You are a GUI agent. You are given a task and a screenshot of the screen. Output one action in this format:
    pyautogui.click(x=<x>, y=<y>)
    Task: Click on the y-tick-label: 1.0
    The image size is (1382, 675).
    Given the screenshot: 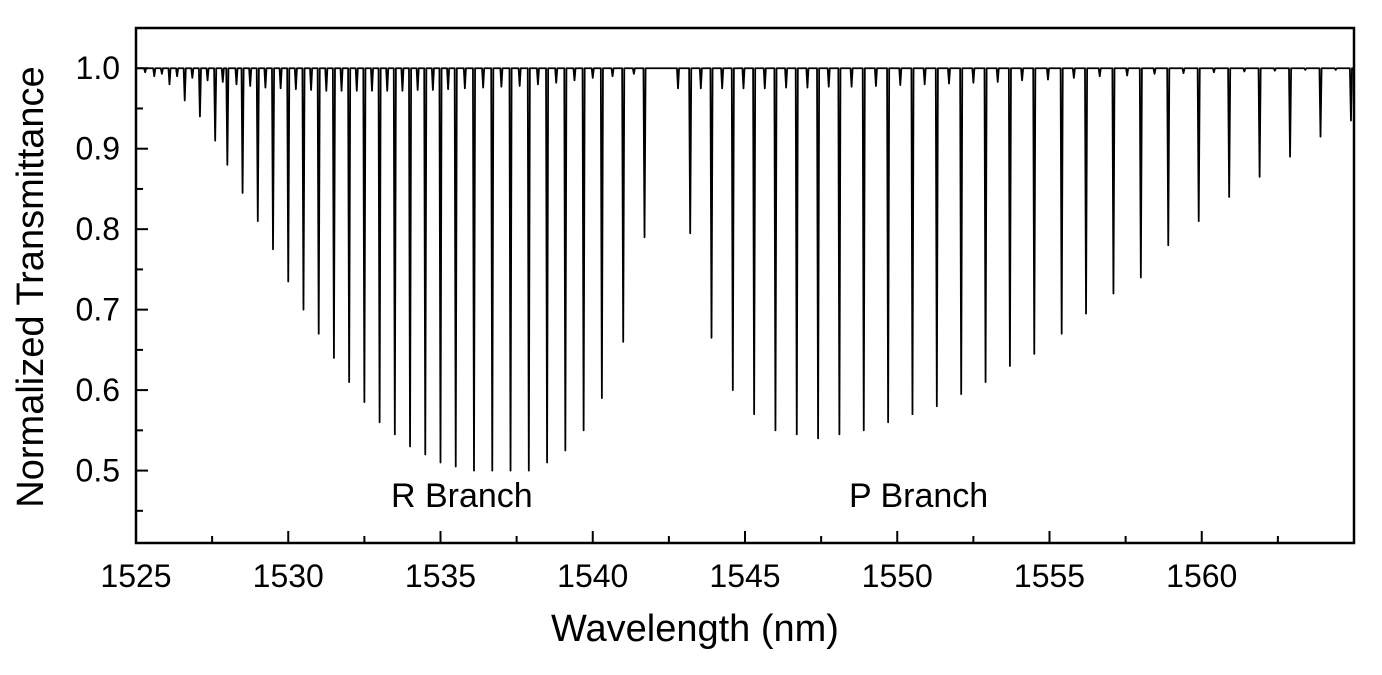 What is the action you would take?
    pyautogui.click(x=98, y=68)
    